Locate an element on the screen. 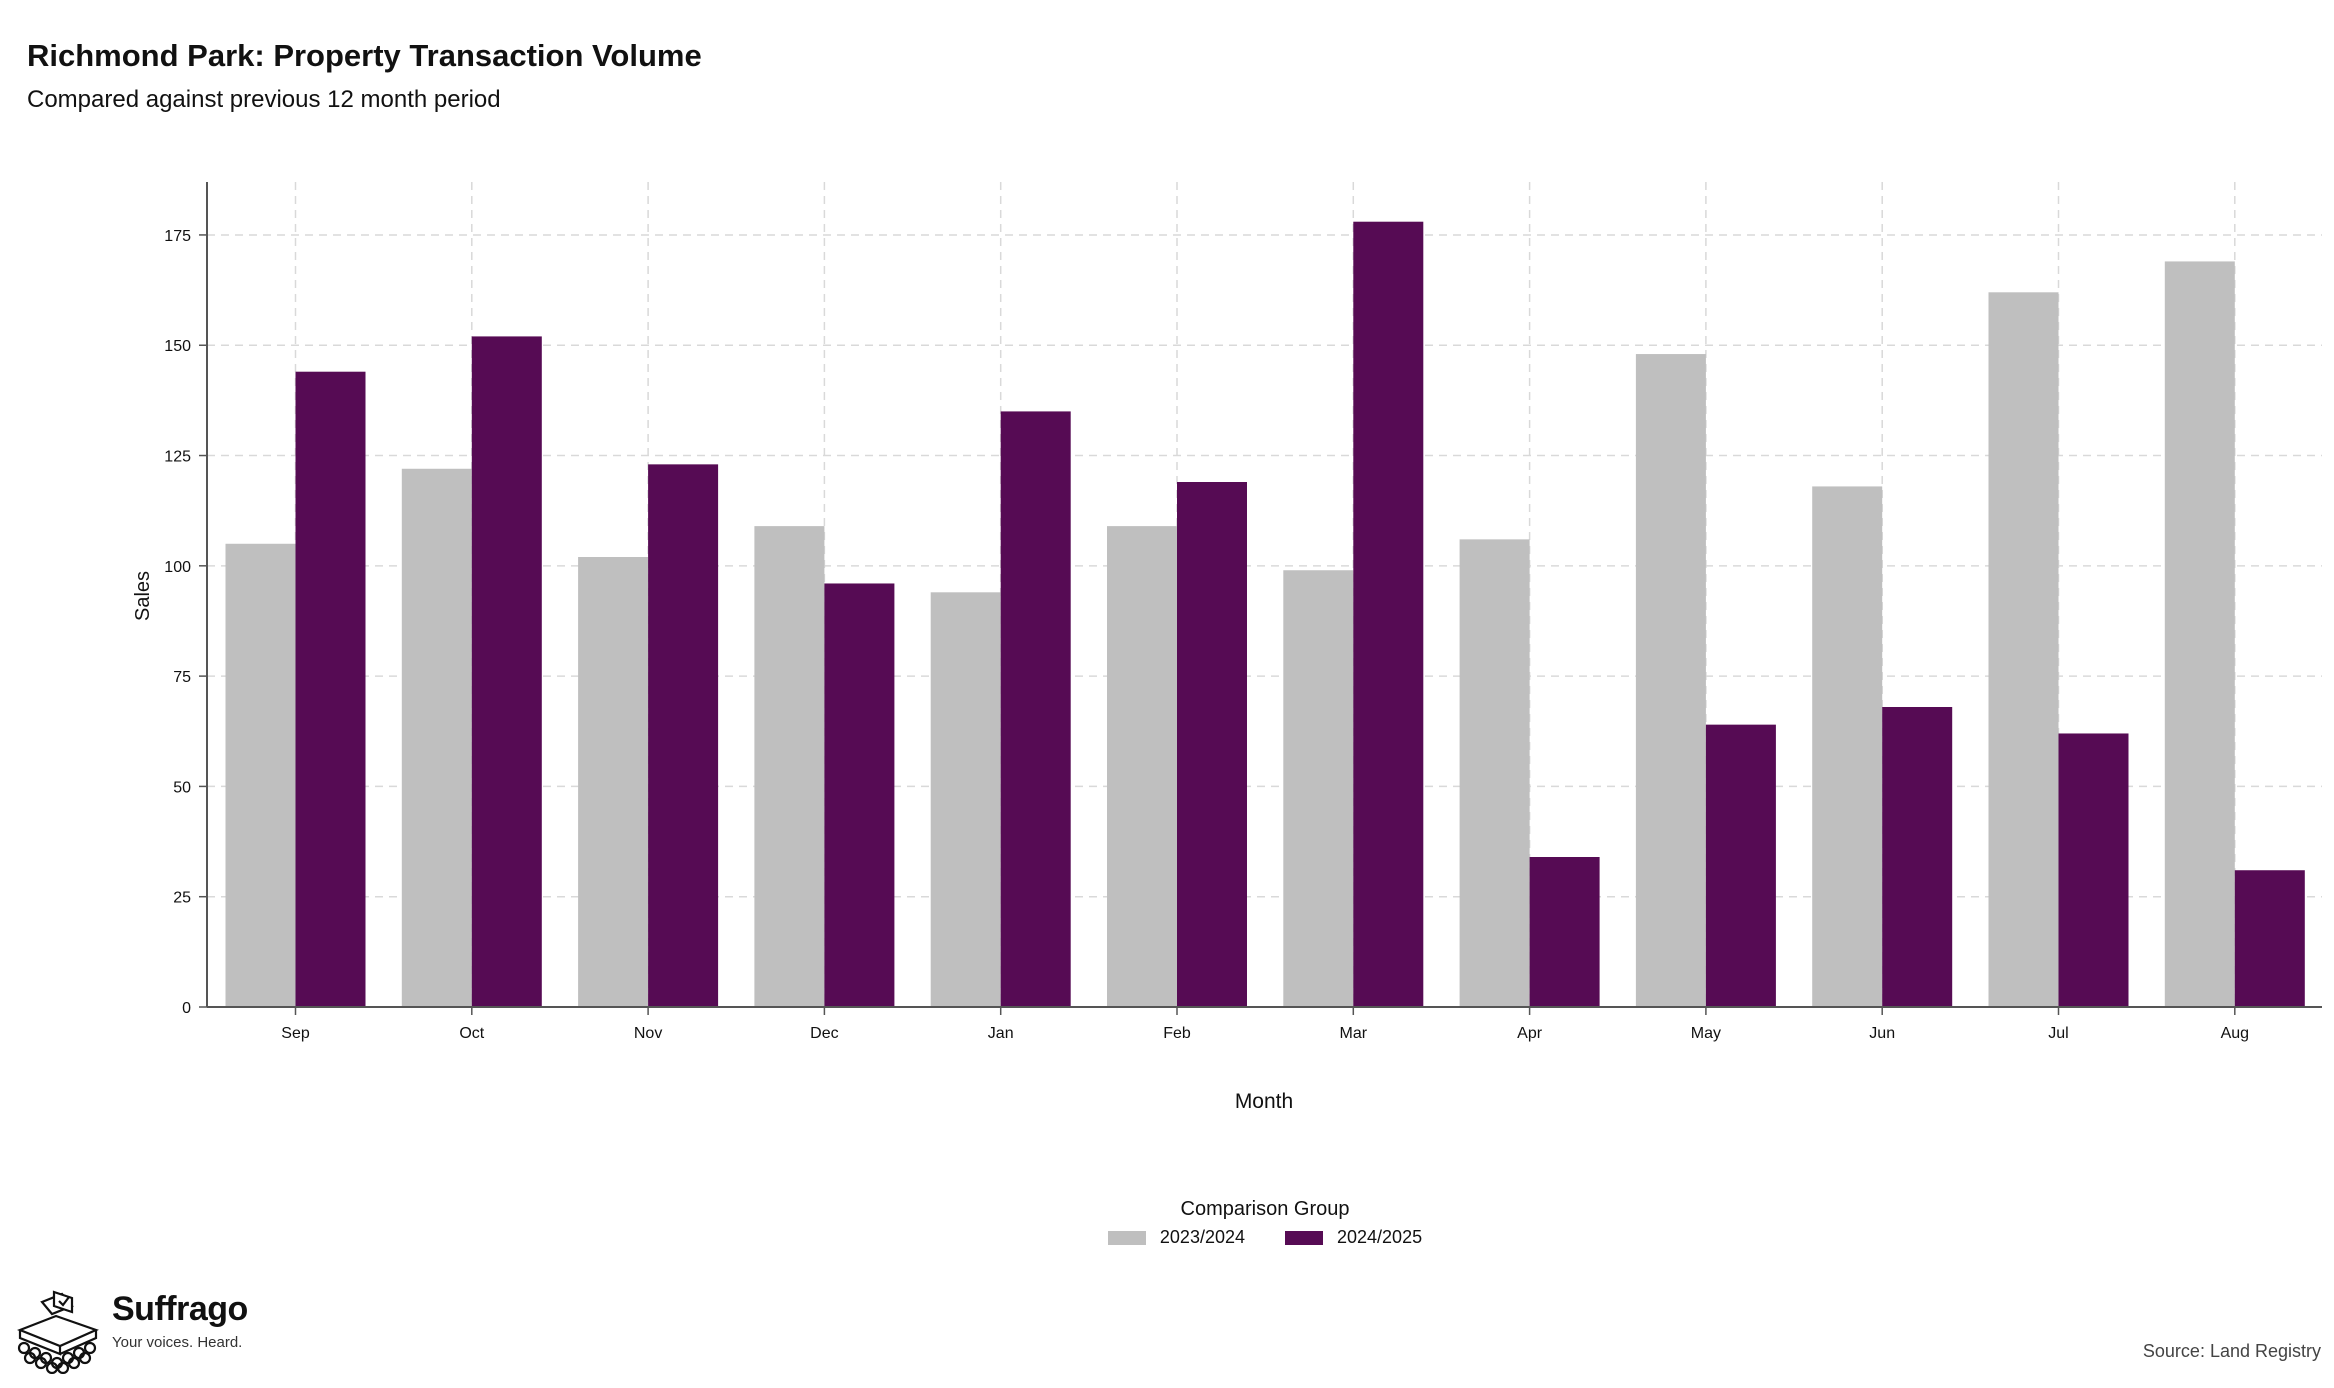  bar-2023-2024-feb is located at coordinates (1142, 766).